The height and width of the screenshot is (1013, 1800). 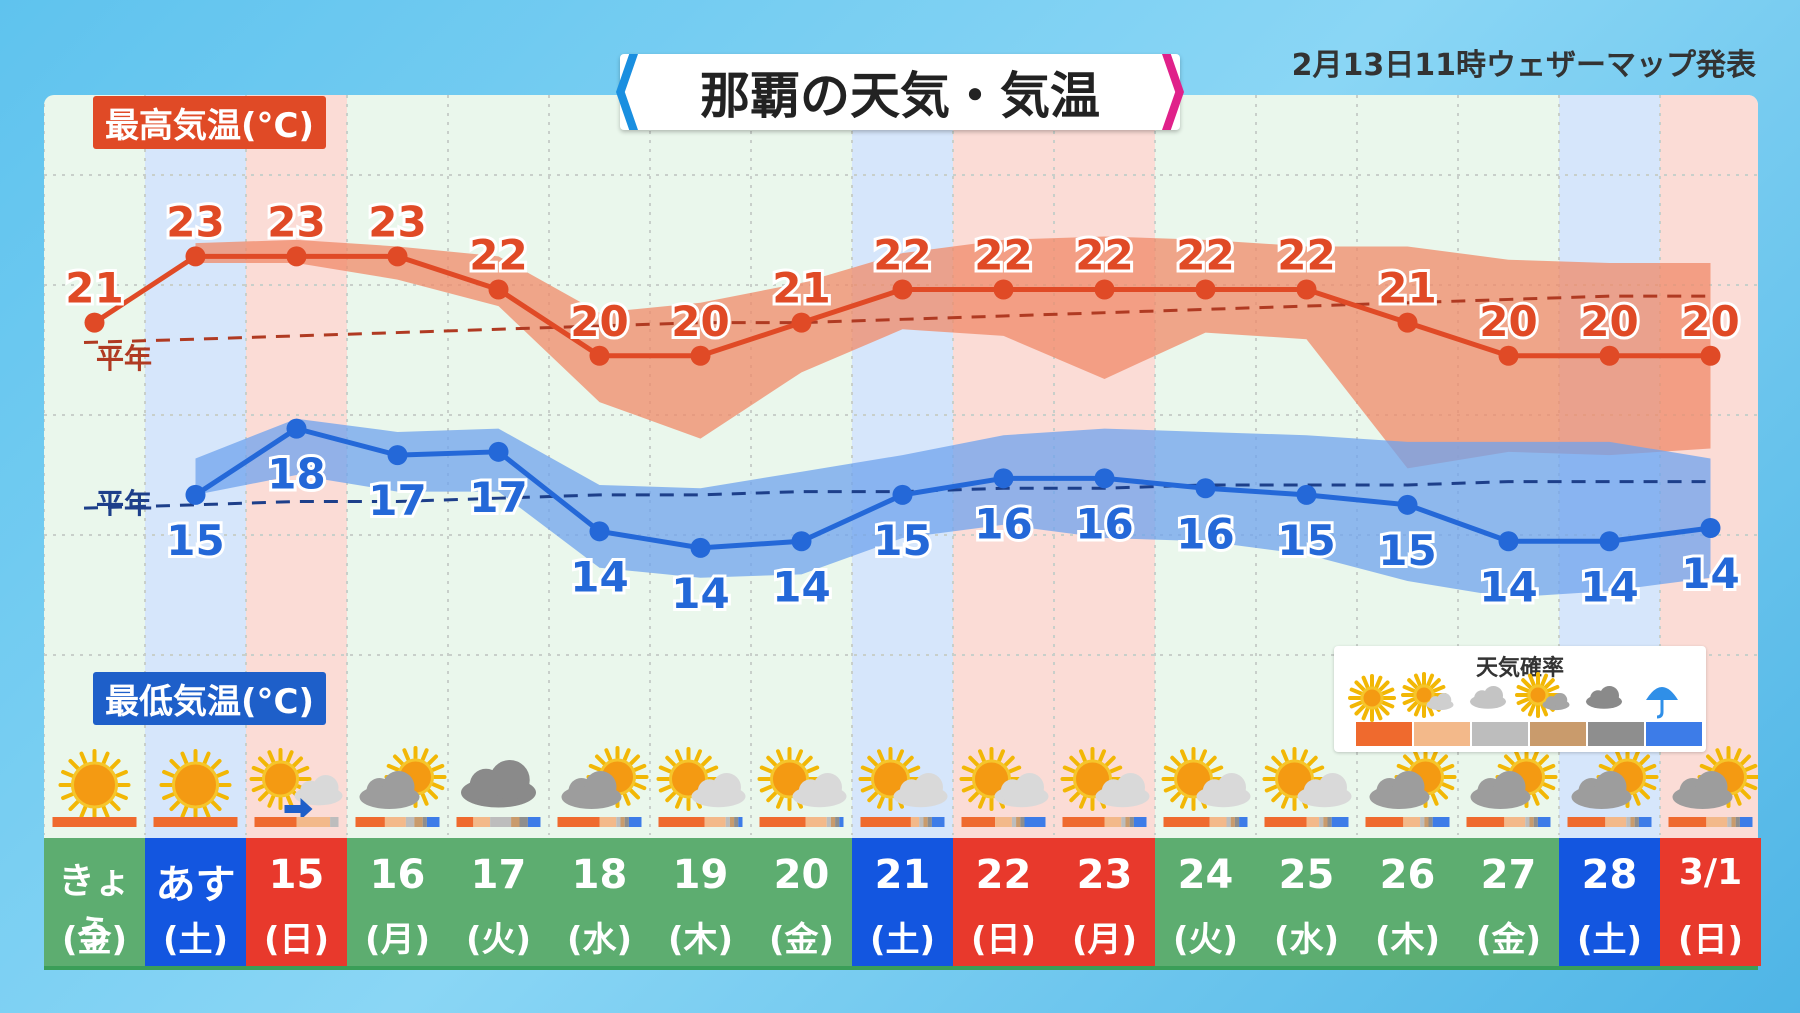 What do you see at coordinates (124, 358) in the screenshot?
I see `normal-high-label: 平年` at bounding box center [124, 358].